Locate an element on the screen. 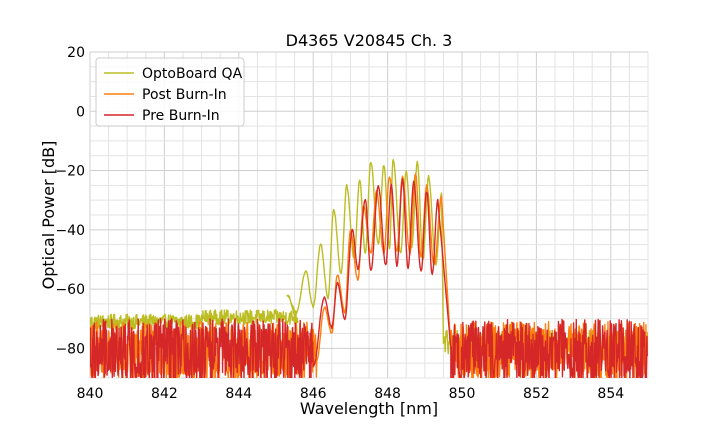  y-tick-label: 0 is located at coordinates (80, 112).